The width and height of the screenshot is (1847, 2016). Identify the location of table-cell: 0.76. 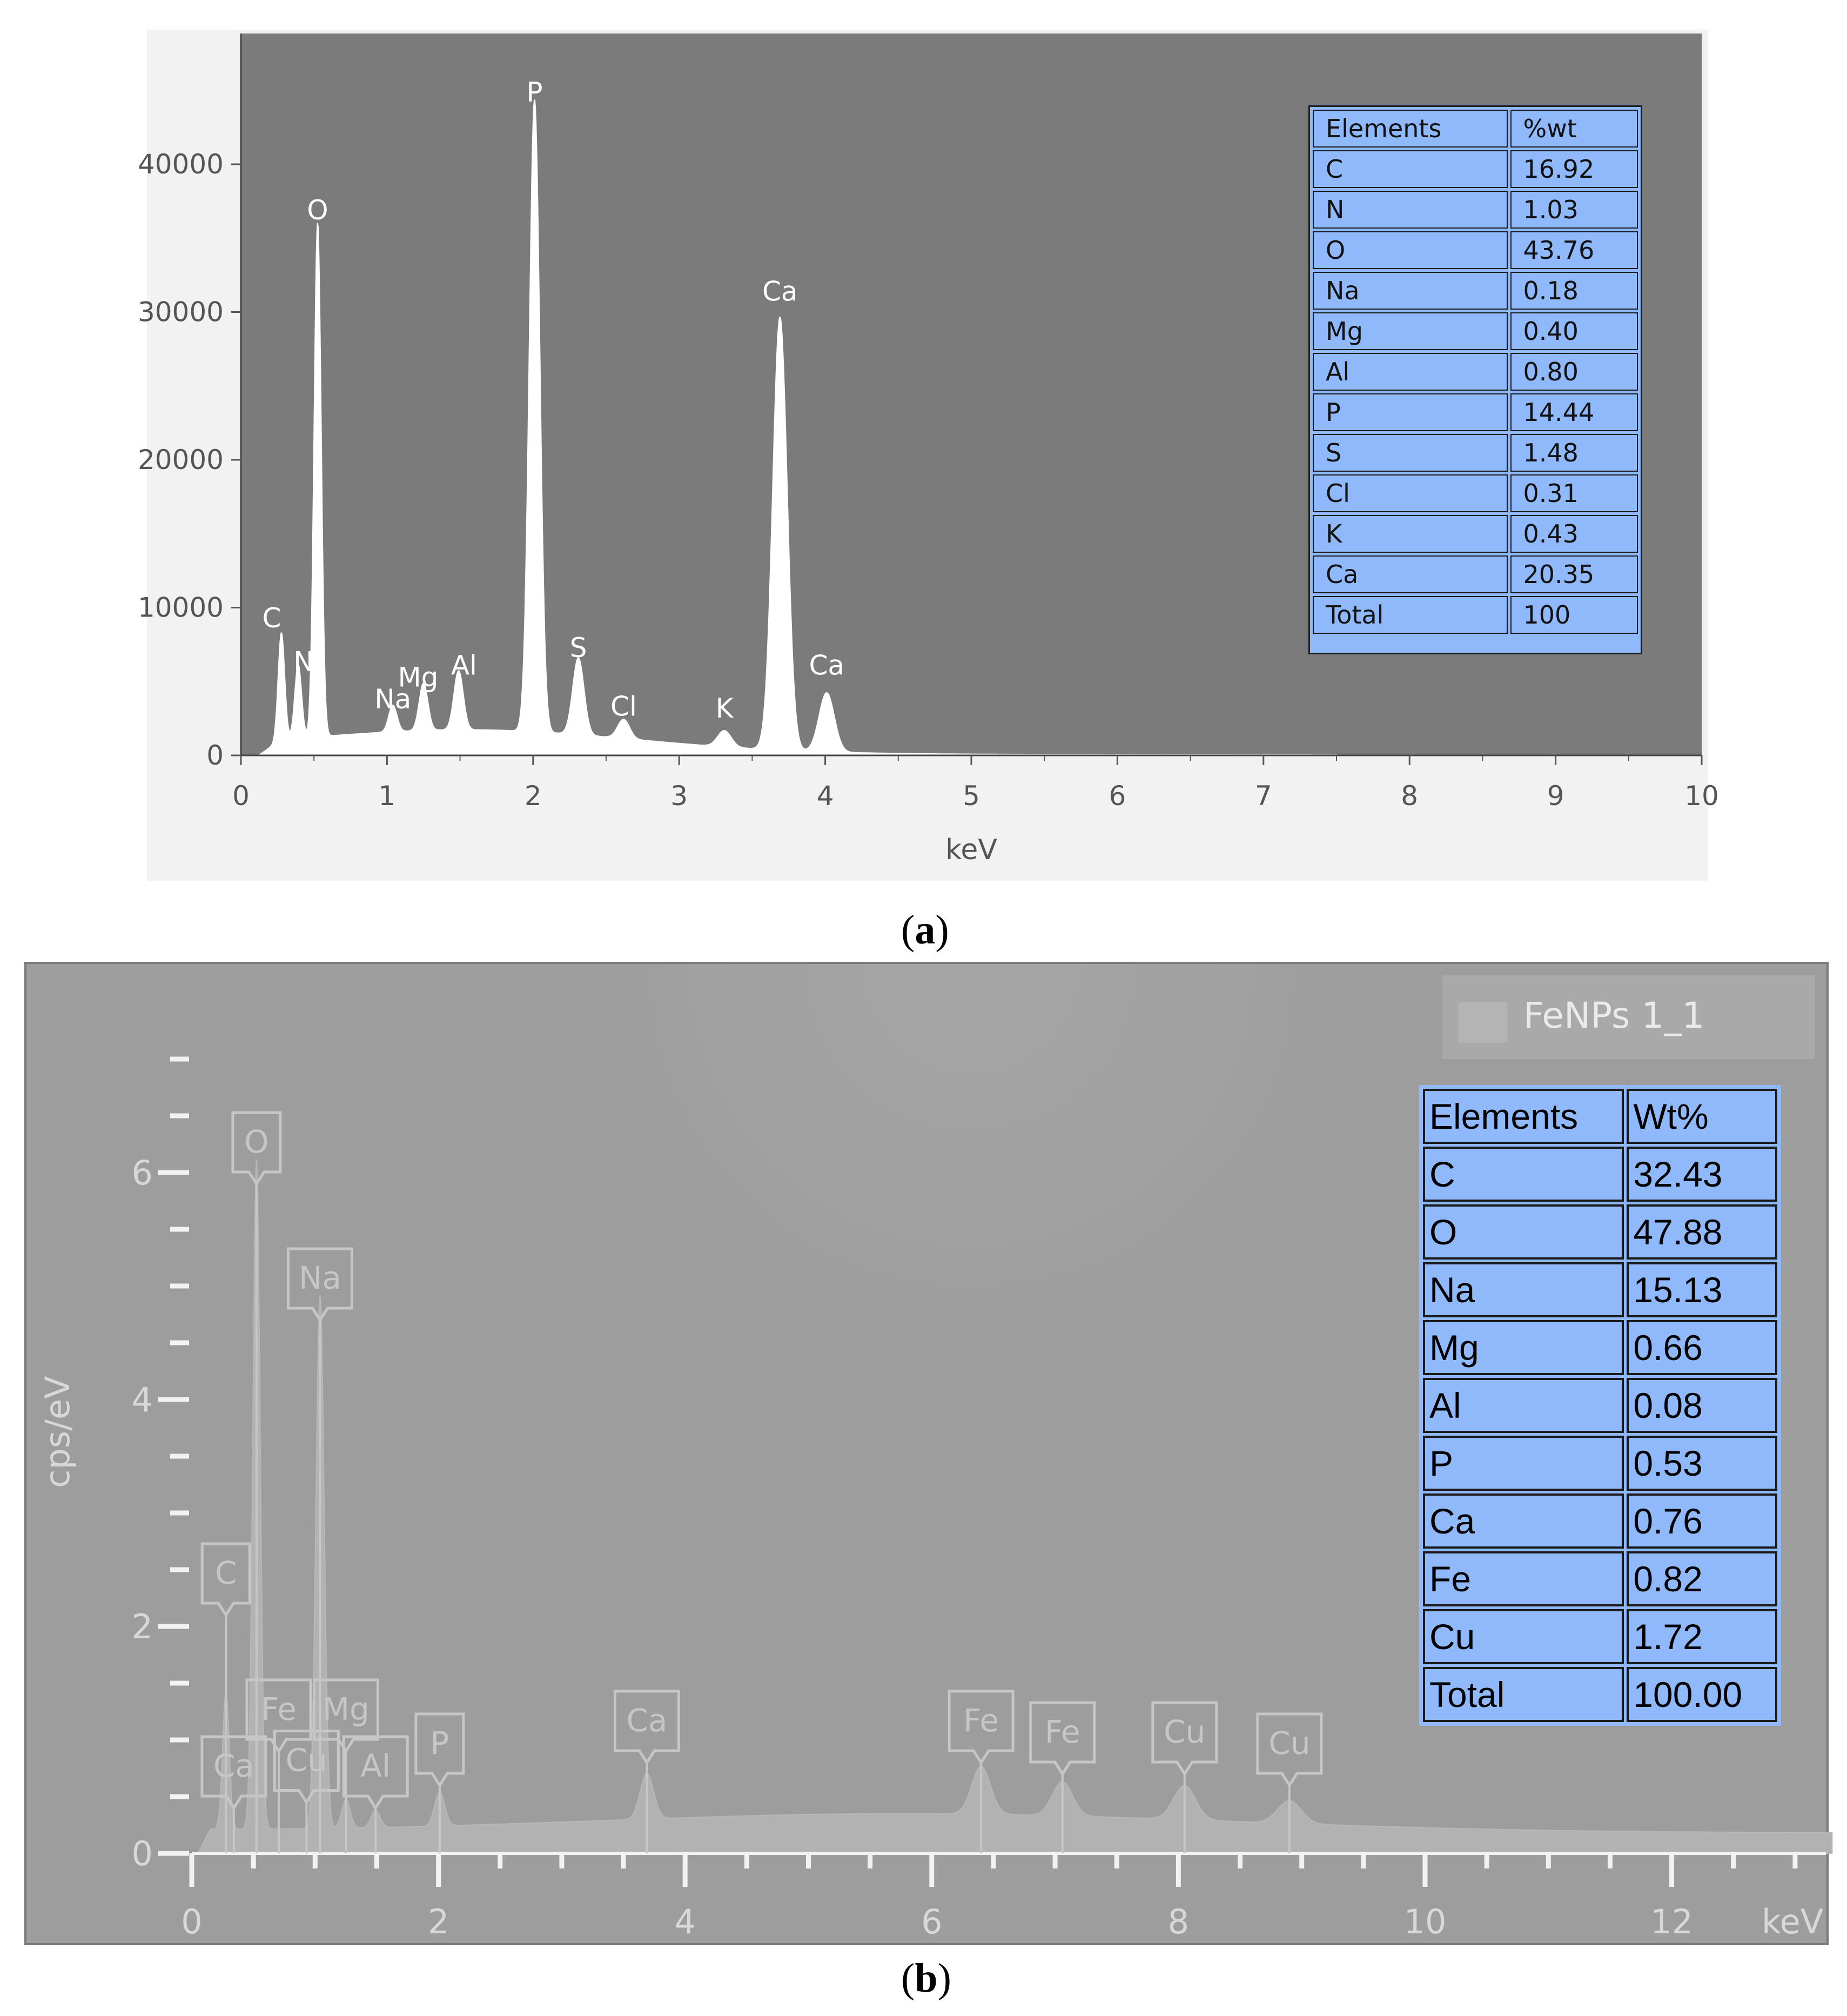
(1702, 1521).